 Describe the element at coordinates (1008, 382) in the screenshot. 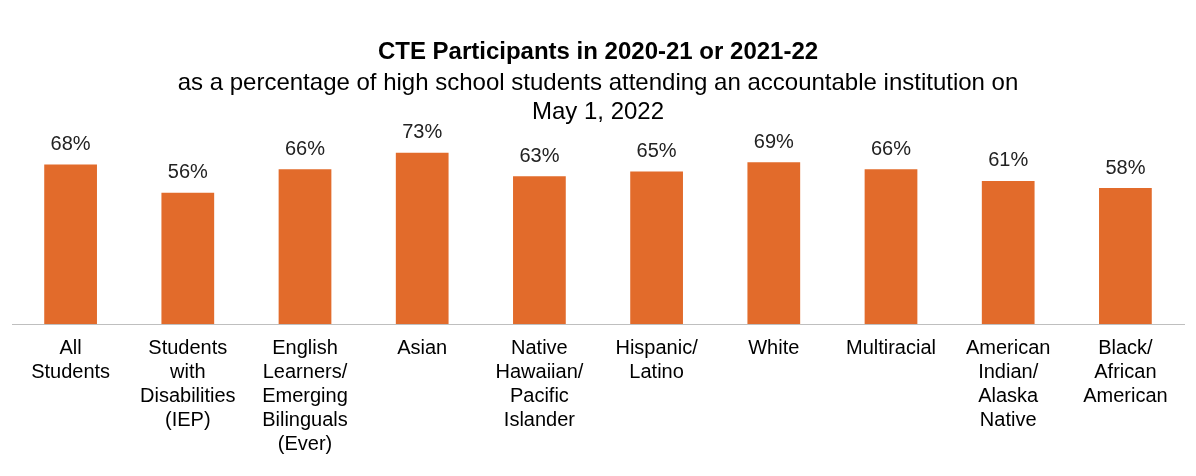

I see `x-tick-label: American Indian/ Alaska Native` at that location.